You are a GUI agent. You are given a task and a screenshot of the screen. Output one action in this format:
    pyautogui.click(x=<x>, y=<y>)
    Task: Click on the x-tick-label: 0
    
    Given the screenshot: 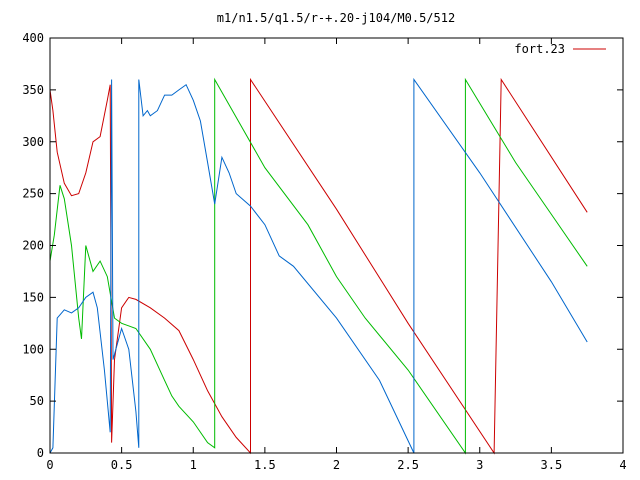 What is the action you would take?
    pyautogui.click(x=49, y=465)
    